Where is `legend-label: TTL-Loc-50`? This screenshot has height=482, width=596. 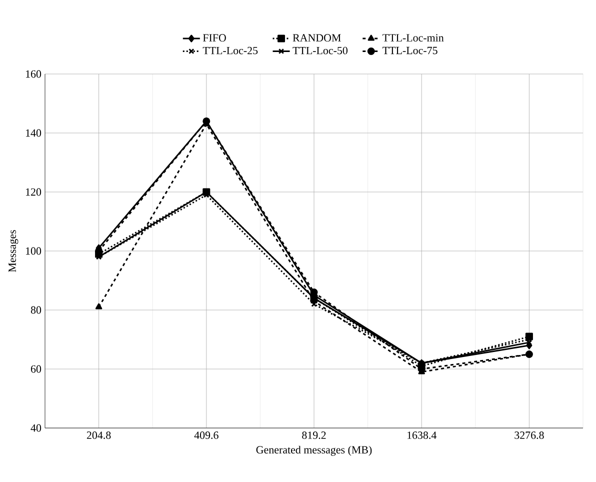 legend-label: TTL-Loc-50 is located at coordinates (320, 50).